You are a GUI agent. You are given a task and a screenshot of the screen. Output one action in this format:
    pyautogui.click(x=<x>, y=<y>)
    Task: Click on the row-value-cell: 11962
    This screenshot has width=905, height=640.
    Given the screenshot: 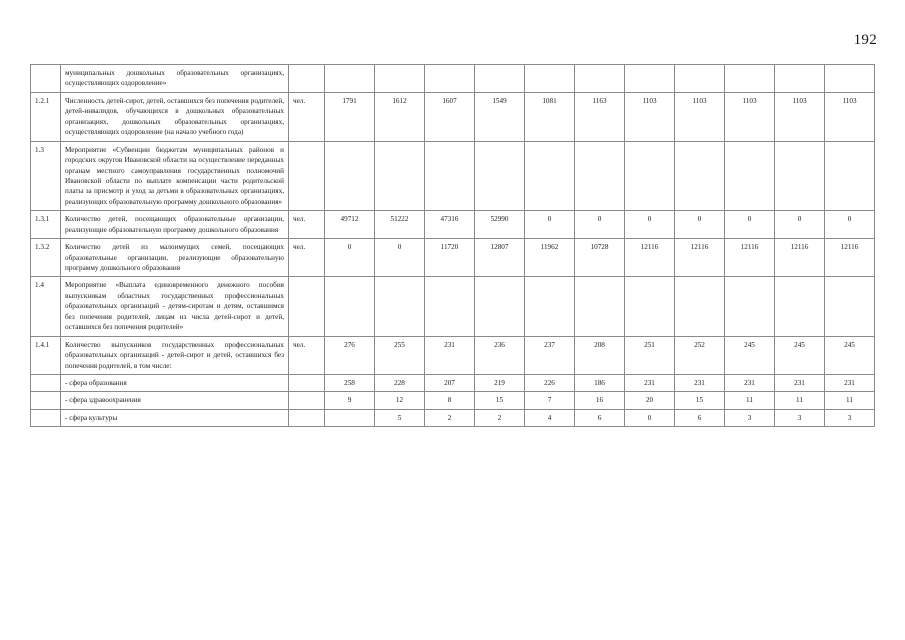 What is the action you would take?
    pyautogui.click(x=549, y=258)
    